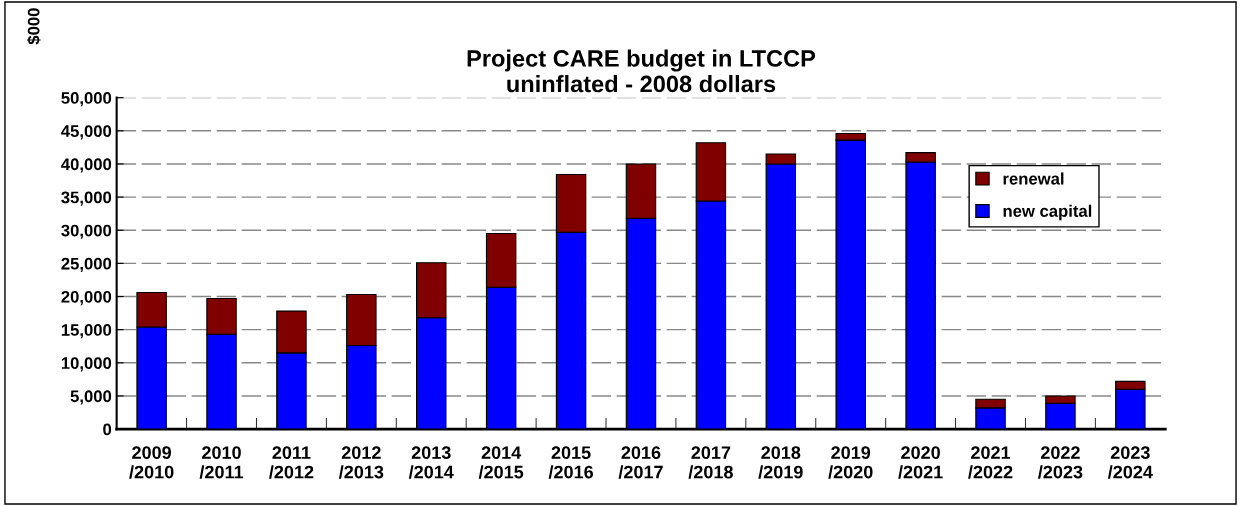 The height and width of the screenshot is (506, 1241). What do you see at coordinates (571, 462) in the screenshot?
I see `x-tick-label: 2015 /2016` at bounding box center [571, 462].